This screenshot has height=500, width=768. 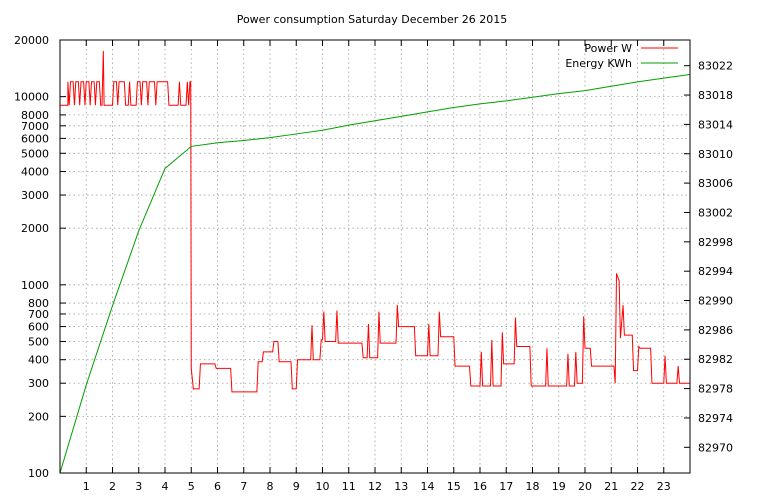 I want to click on x-tick-label: 9, so click(x=296, y=486).